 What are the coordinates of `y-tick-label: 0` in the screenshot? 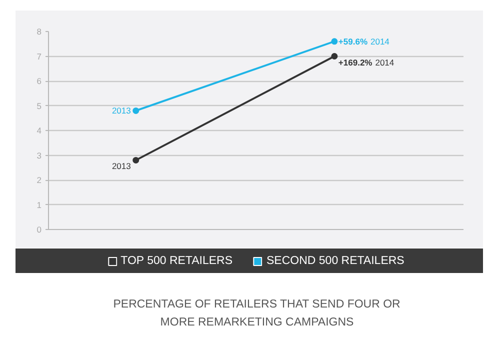 It's located at (39, 229).